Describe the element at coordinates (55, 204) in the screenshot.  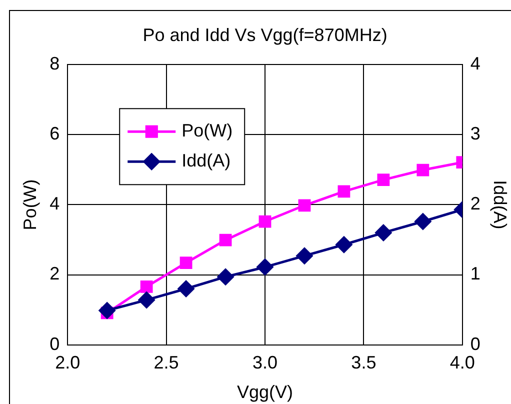
I see `y-tick-label: 4` at that location.